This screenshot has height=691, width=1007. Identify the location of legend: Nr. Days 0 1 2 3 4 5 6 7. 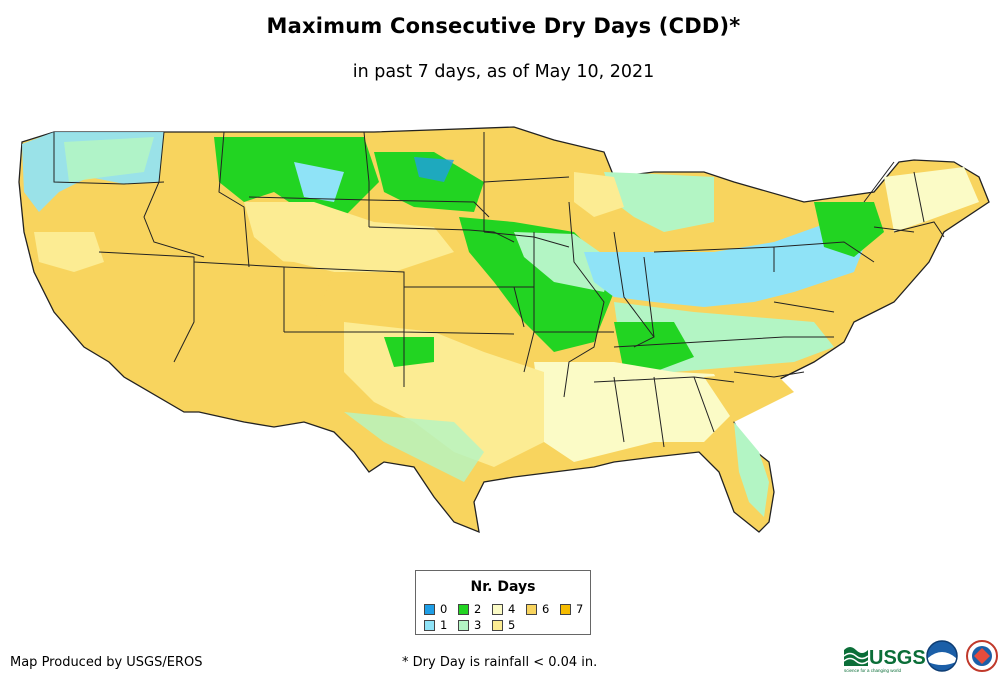
(503, 602).